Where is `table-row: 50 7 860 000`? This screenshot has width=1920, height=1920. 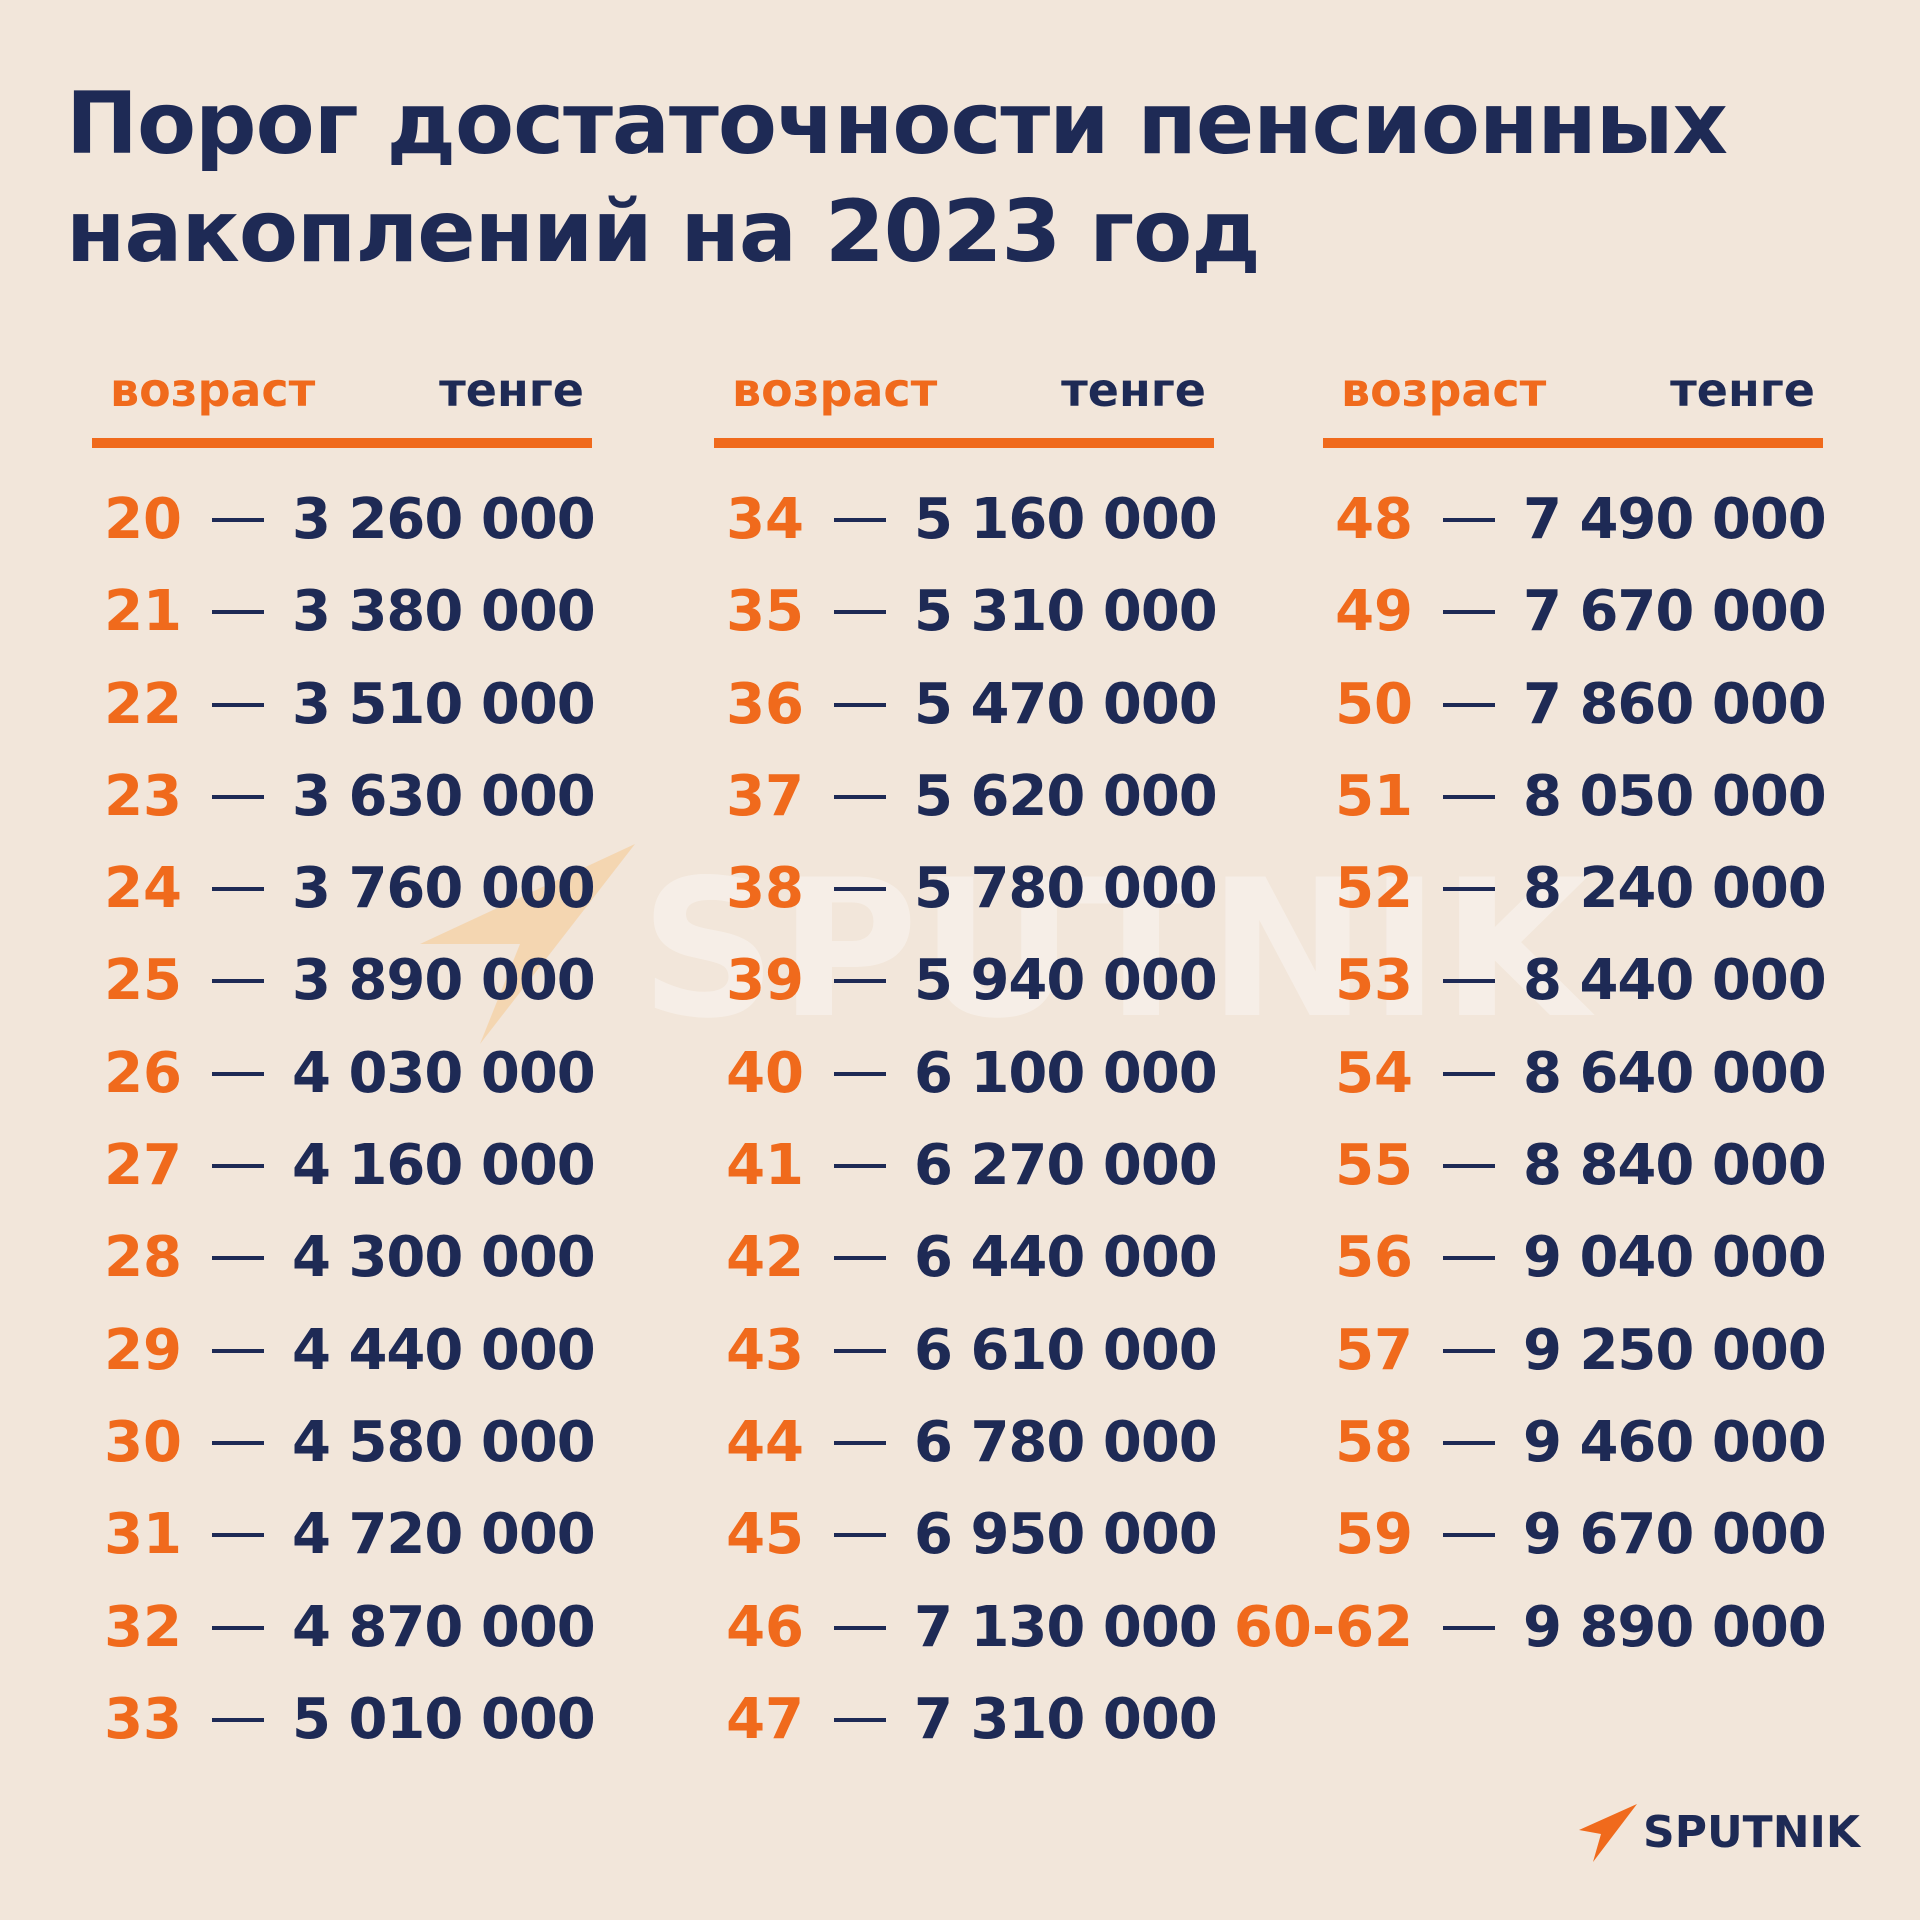 table-row: 50 7 860 000 is located at coordinates (1575, 711).